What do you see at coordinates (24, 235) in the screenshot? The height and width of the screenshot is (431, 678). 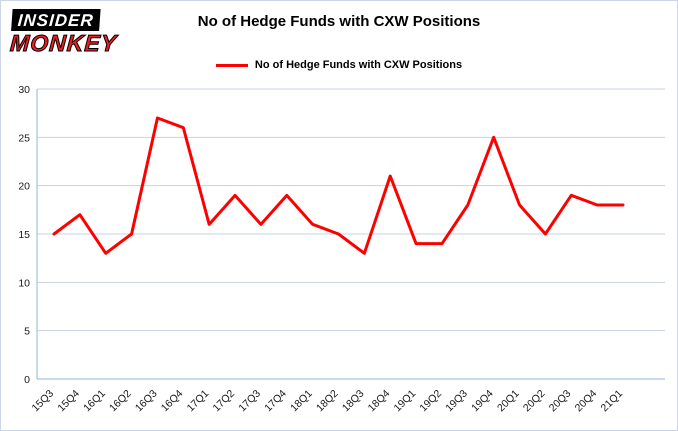 I see `y-axis-label: 15` at bounding box center [24, 235].